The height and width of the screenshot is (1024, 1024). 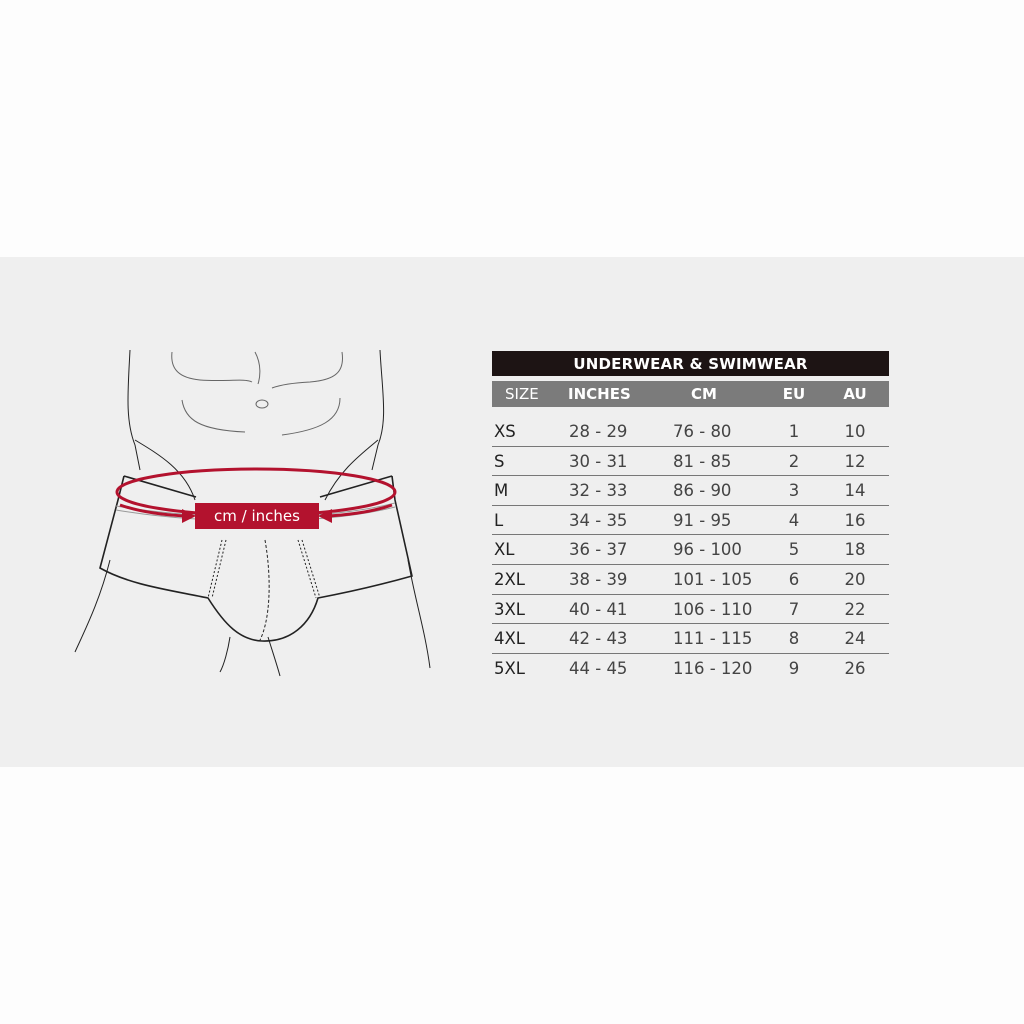 I want to click on cell-size: M, so click(x=501, y=491).